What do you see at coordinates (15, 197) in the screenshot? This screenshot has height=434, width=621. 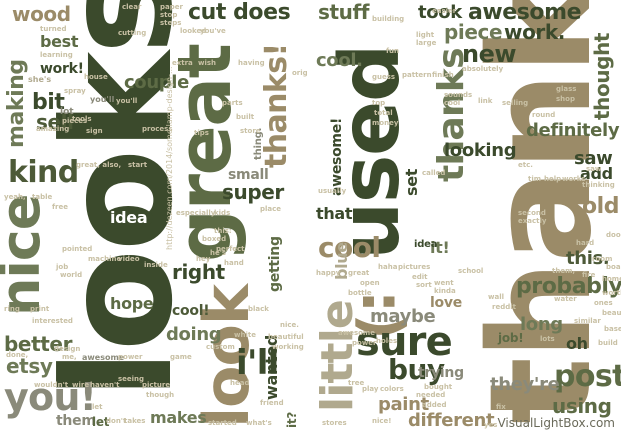 I see `filler-word: yeah,` at bounding box center [15, 197].